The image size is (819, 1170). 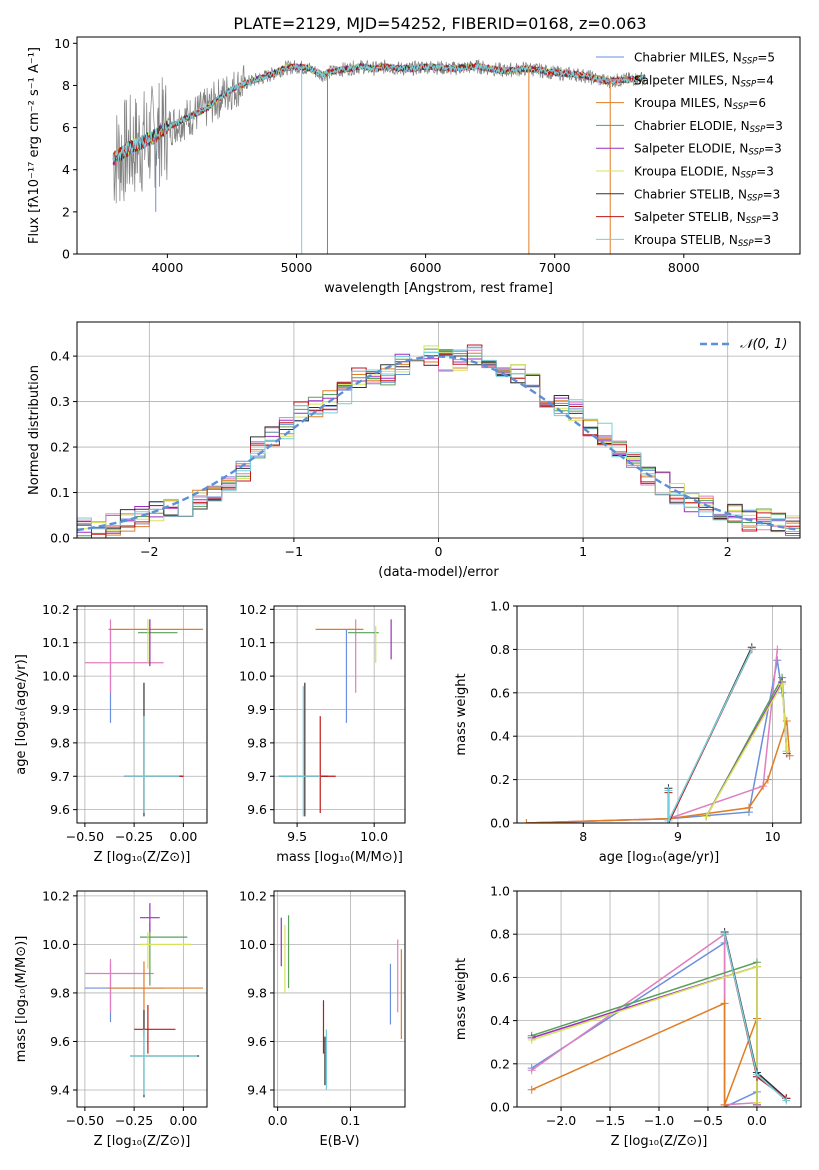 I want to click on x-axis-label: mass [log₁₀(M/M⊙)], so click(x=339, y=857).